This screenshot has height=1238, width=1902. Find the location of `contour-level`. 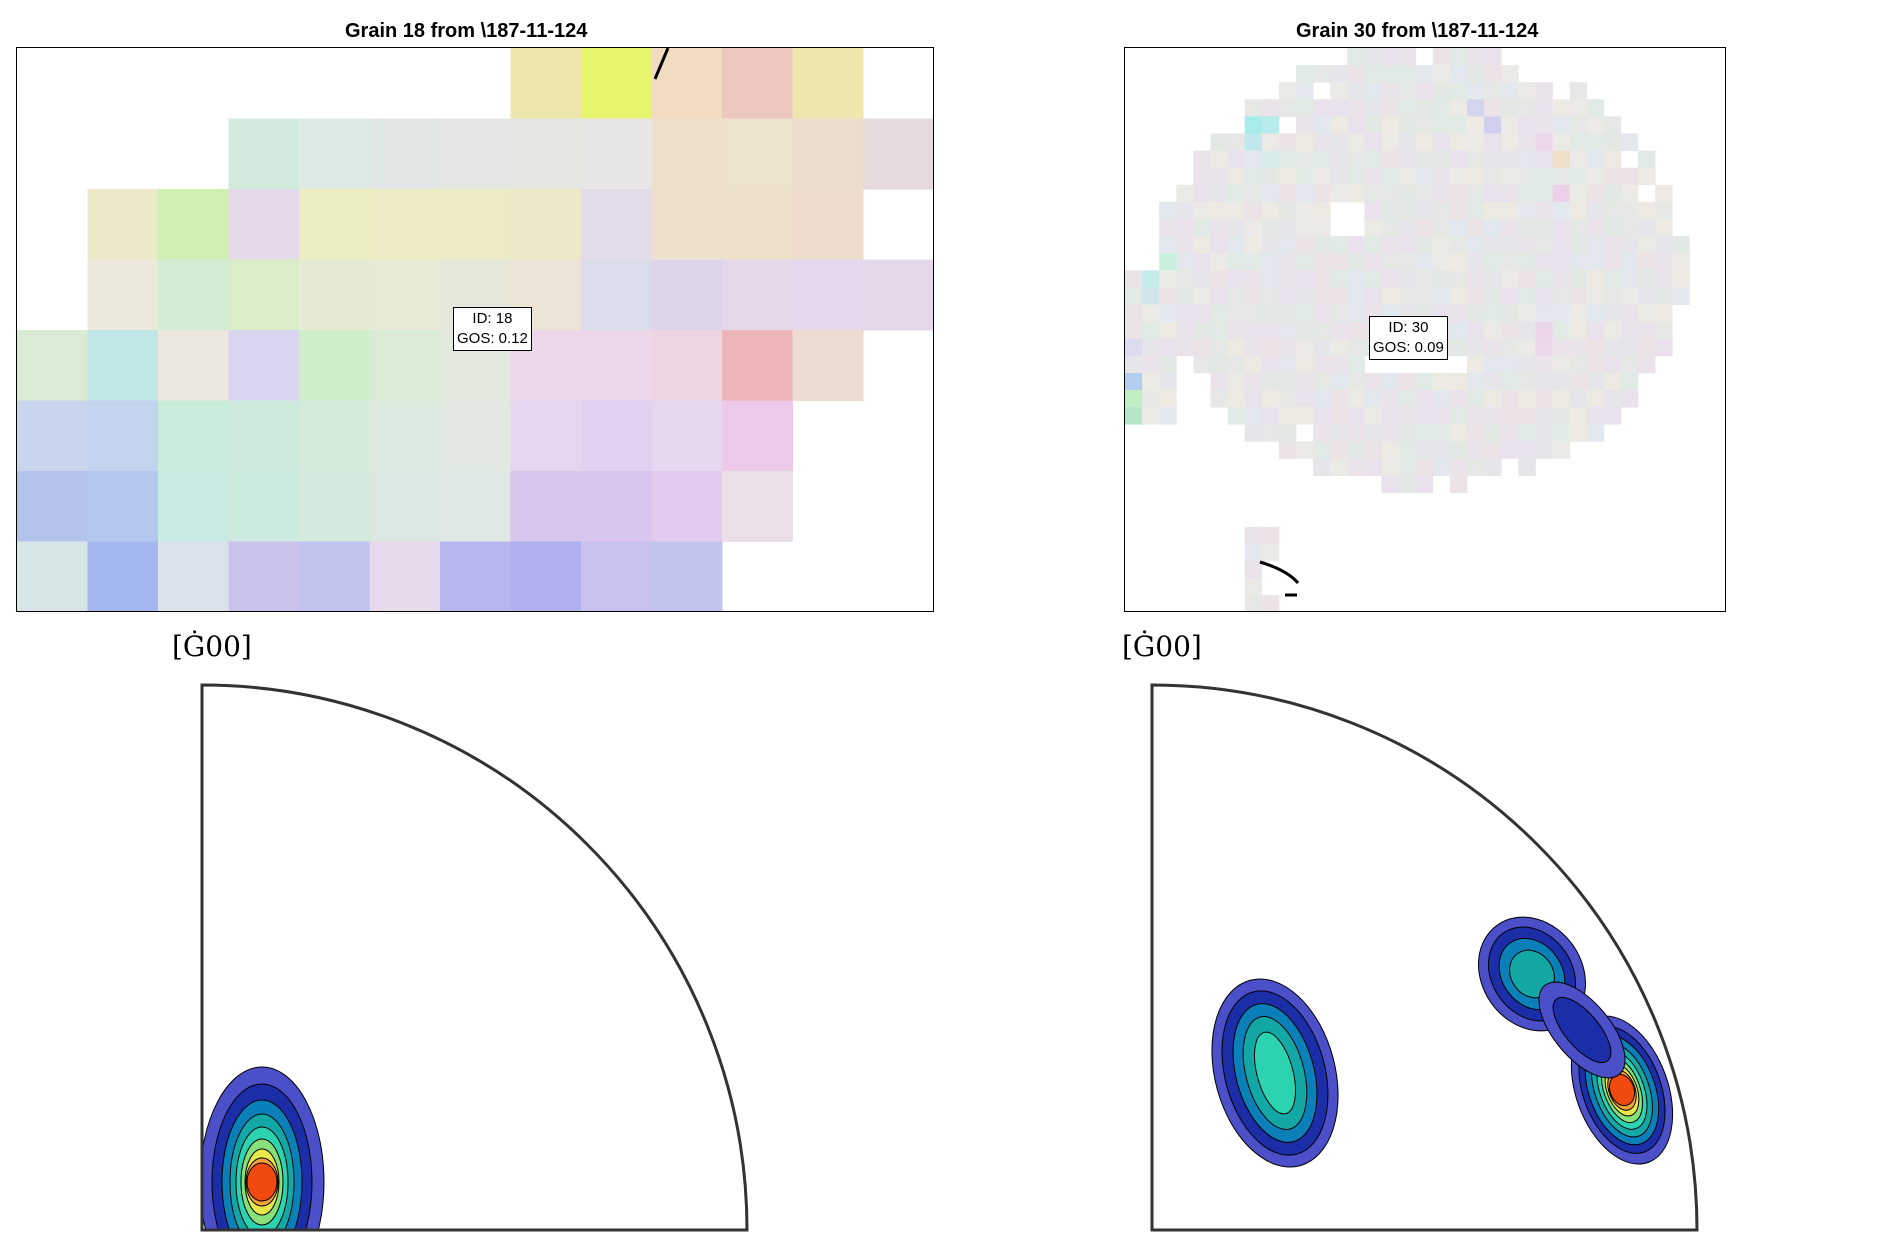

contour-level is located at coordinates (1582, 1030).